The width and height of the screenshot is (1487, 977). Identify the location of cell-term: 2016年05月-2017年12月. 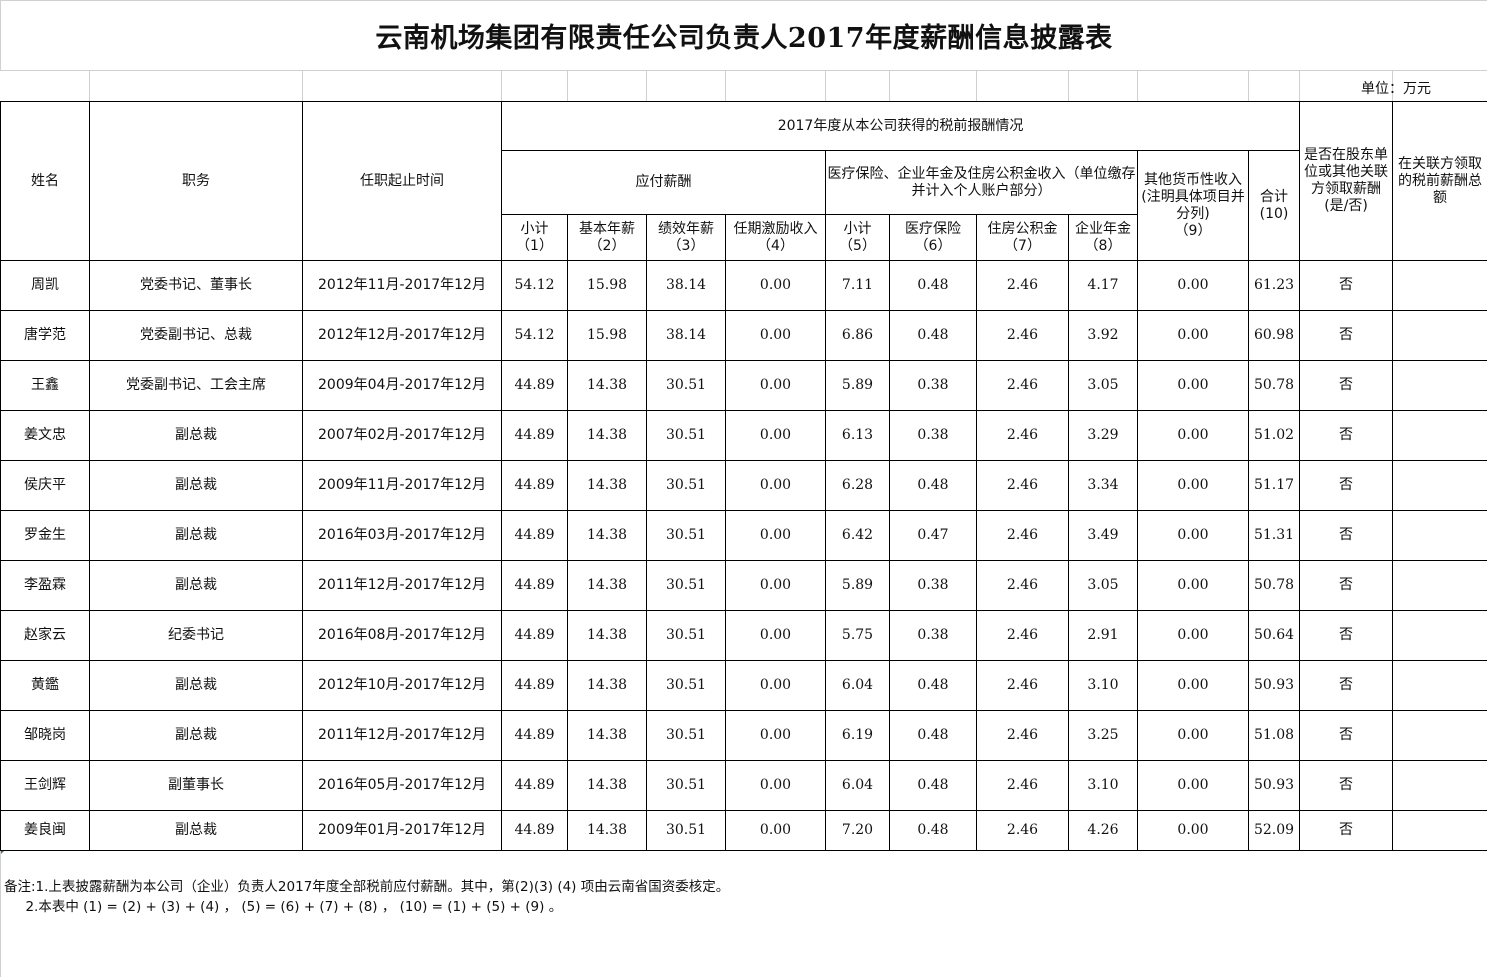
(402, 785).